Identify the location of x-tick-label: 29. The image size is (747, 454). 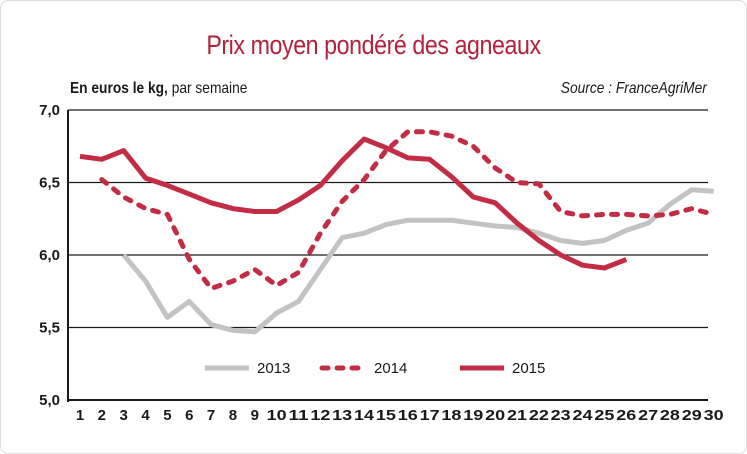
(692, 415).